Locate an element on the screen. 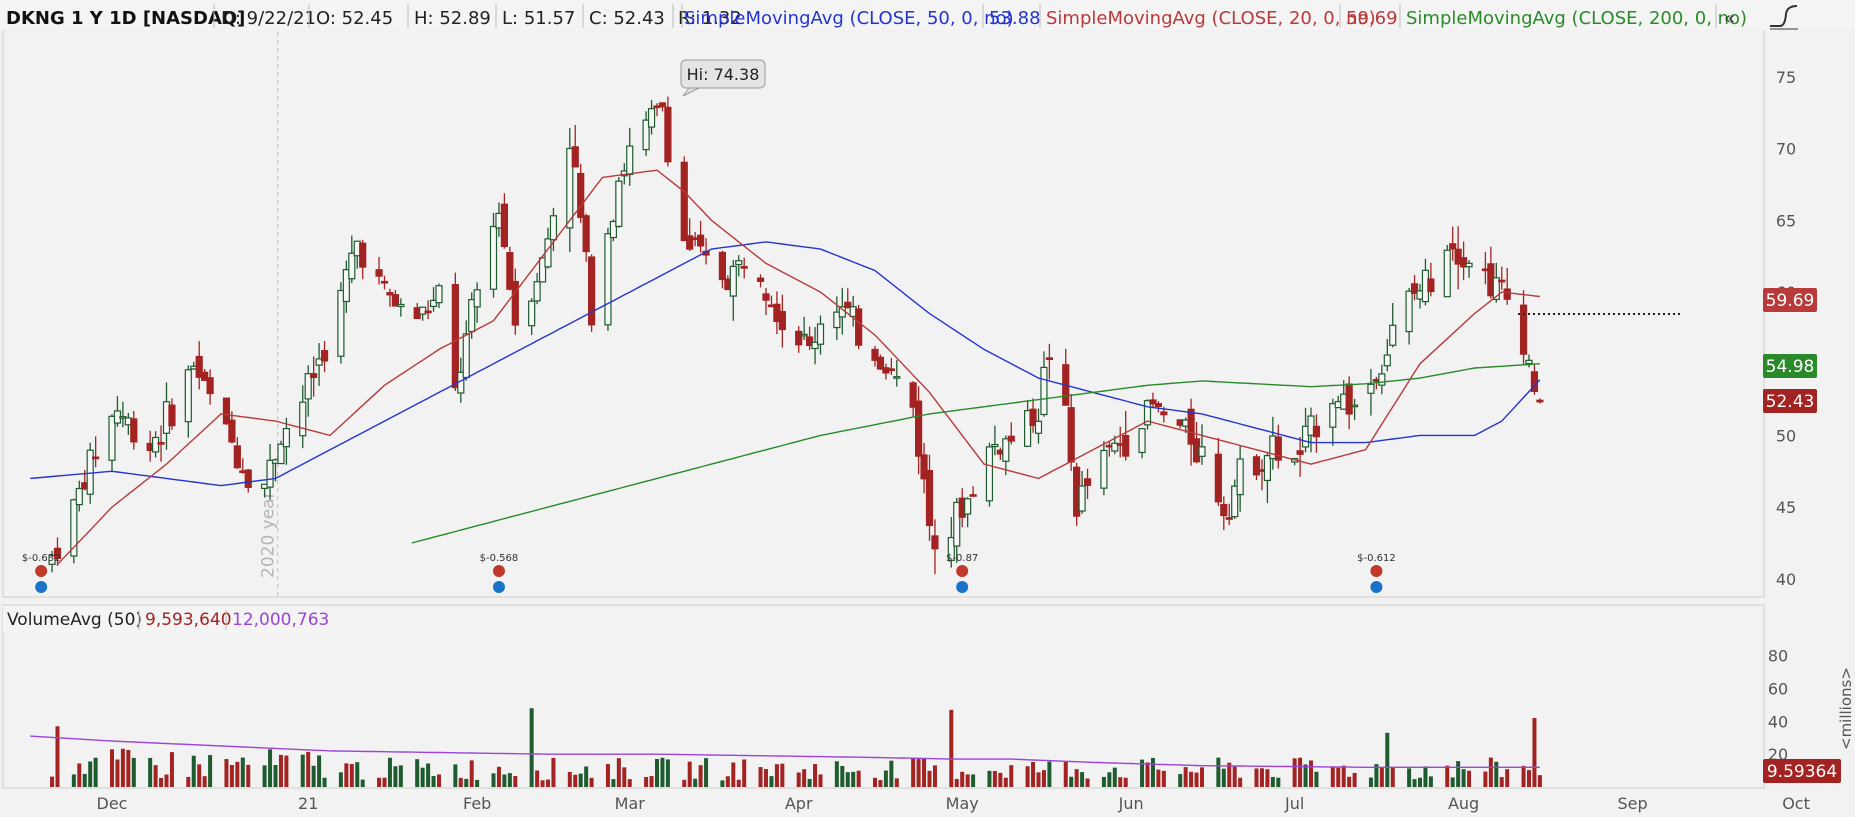 The height and width of the screenshot is (817, 1855). open-label: O: 52.45 is located at coordinates (354, 18).